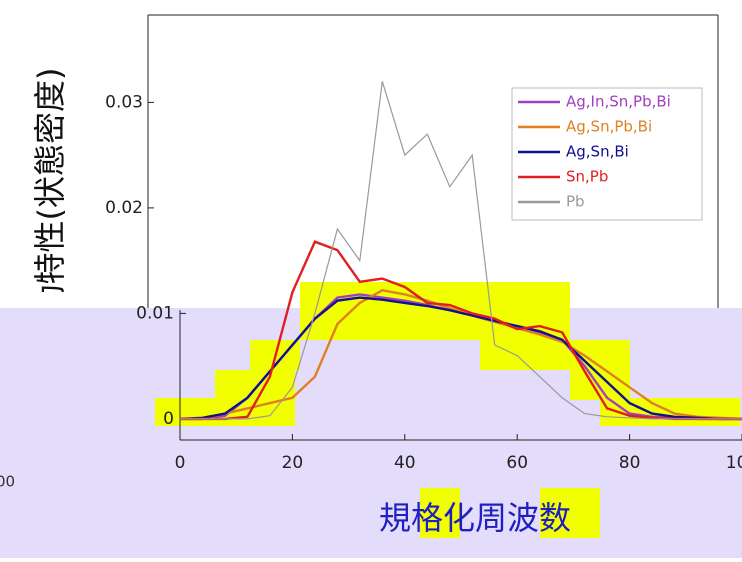 The height and width of the screenshot is (562, 742). What do you see at coordinates (124, 102) in the screenshot?
I see `y-tick-label: 0.03` at bounding box center [124, 102].